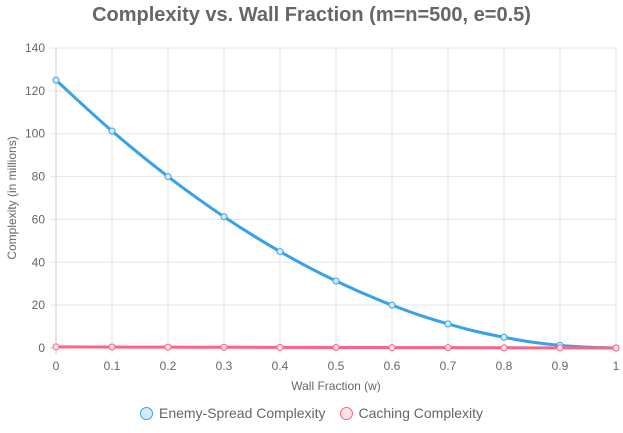 The height and width of the screenshot is (433, 623). I want to click on x-tick-label: 0, so click(56, 366).